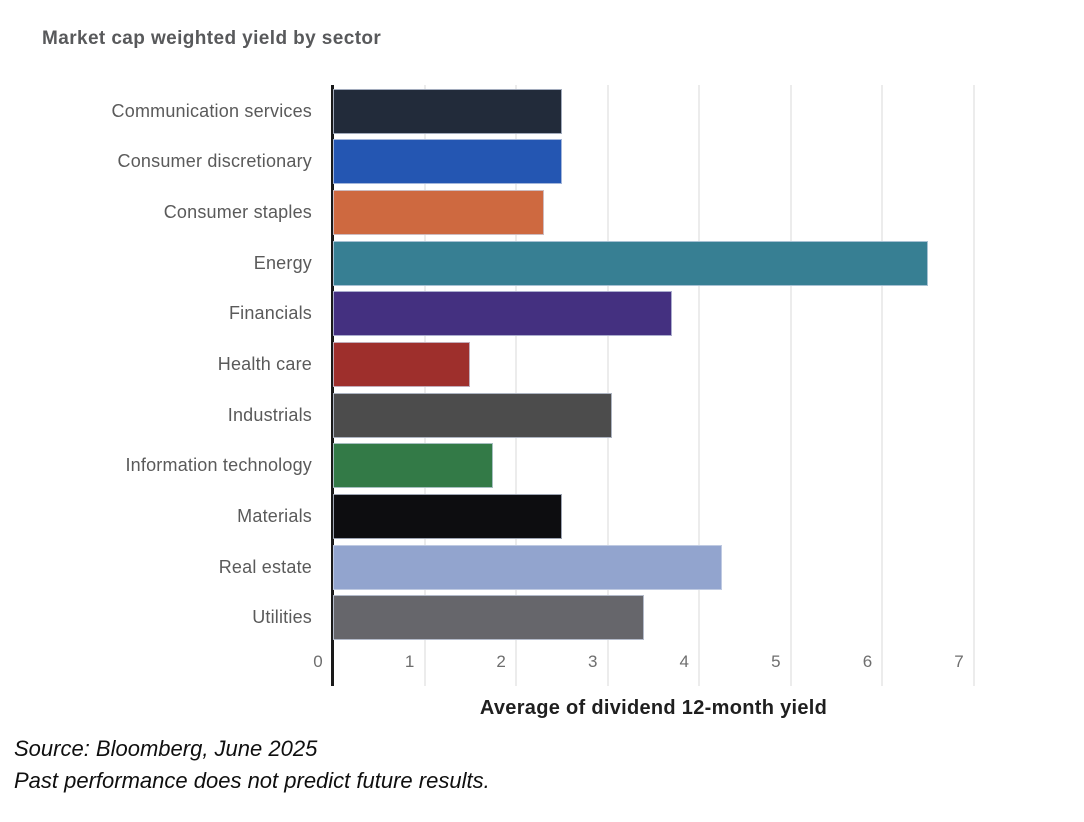 The height and width of the screenshot is (822, 1084). I want to click on category-label: Energy, so click(282, 262).